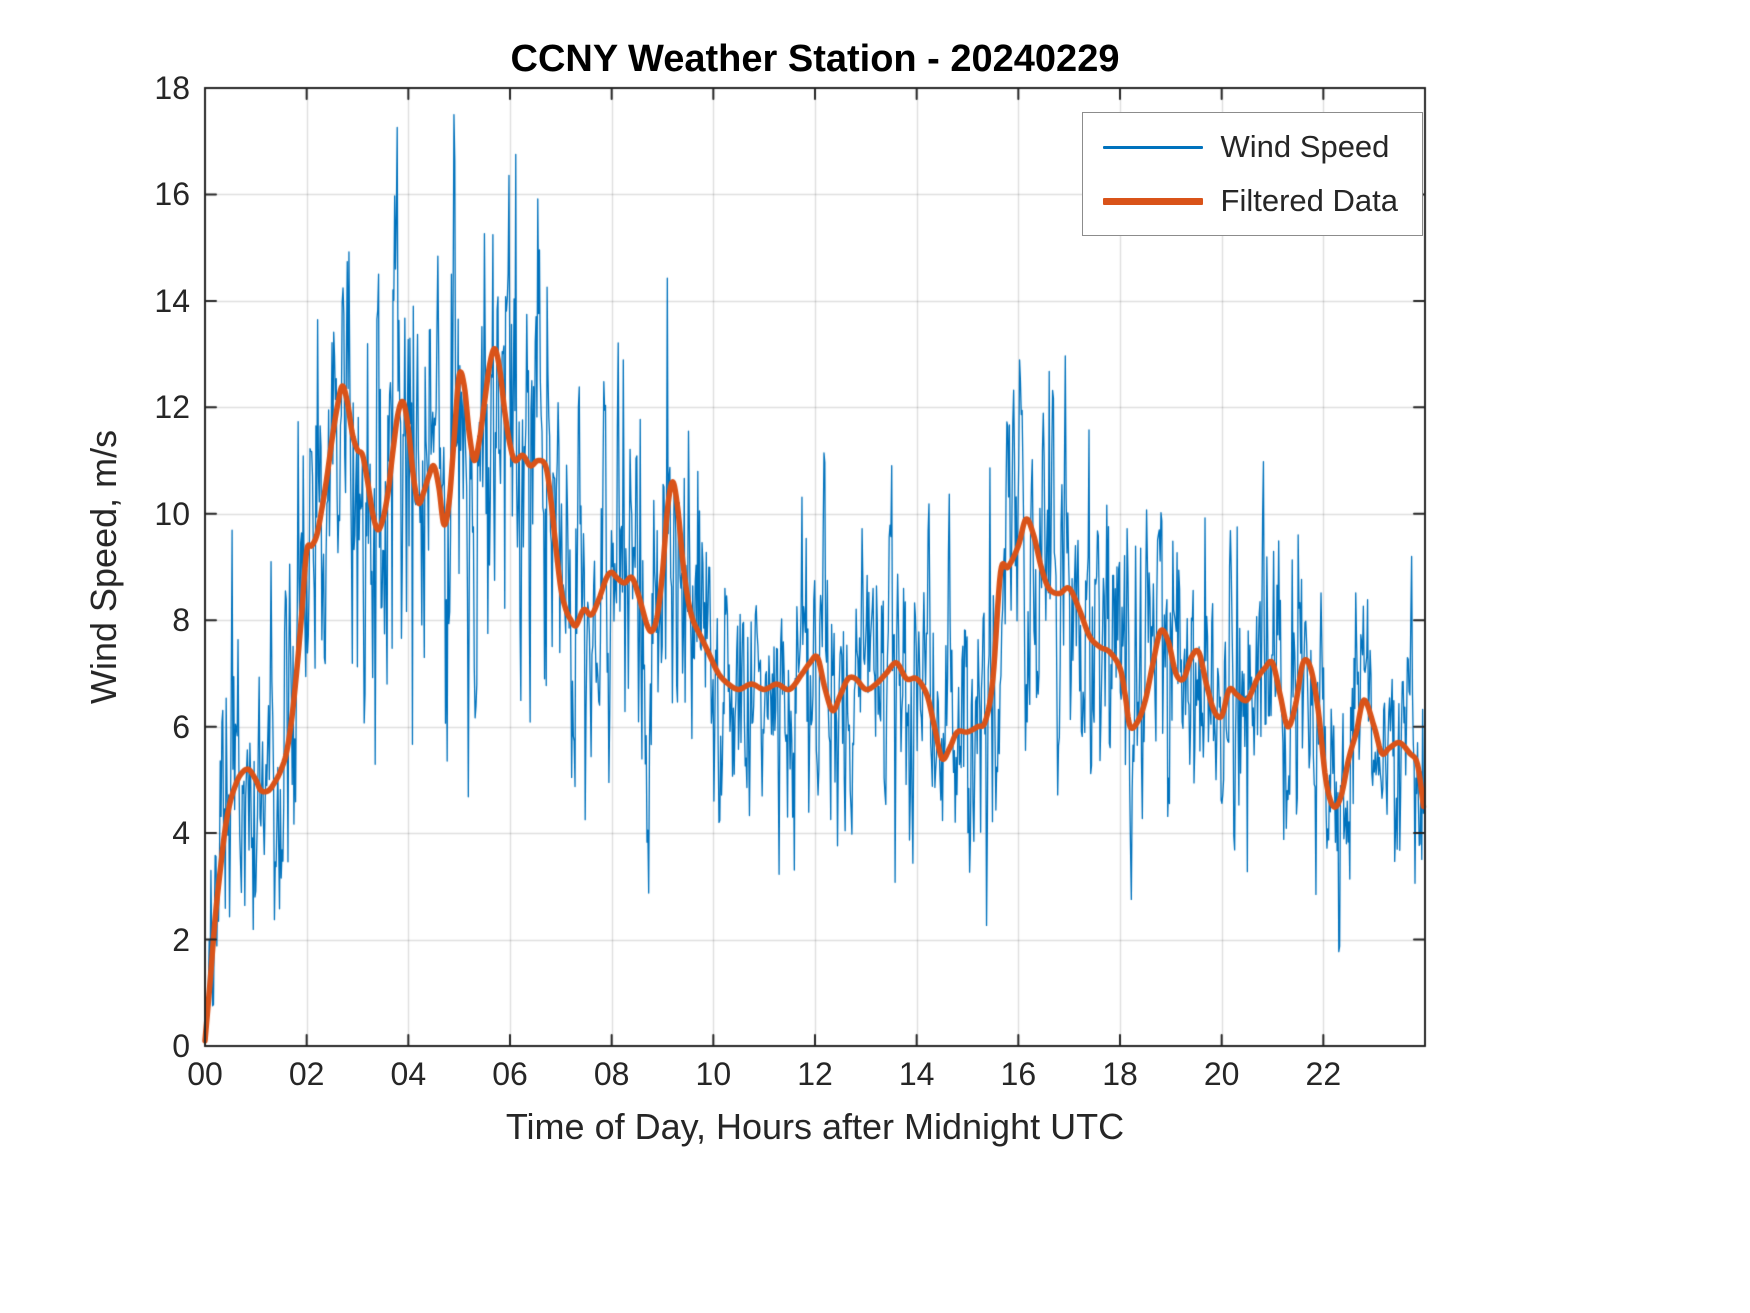 The height and width of the screenshot is (1313, 1750). I want to click on x-tick-label: 20, so click(1221, 1074).